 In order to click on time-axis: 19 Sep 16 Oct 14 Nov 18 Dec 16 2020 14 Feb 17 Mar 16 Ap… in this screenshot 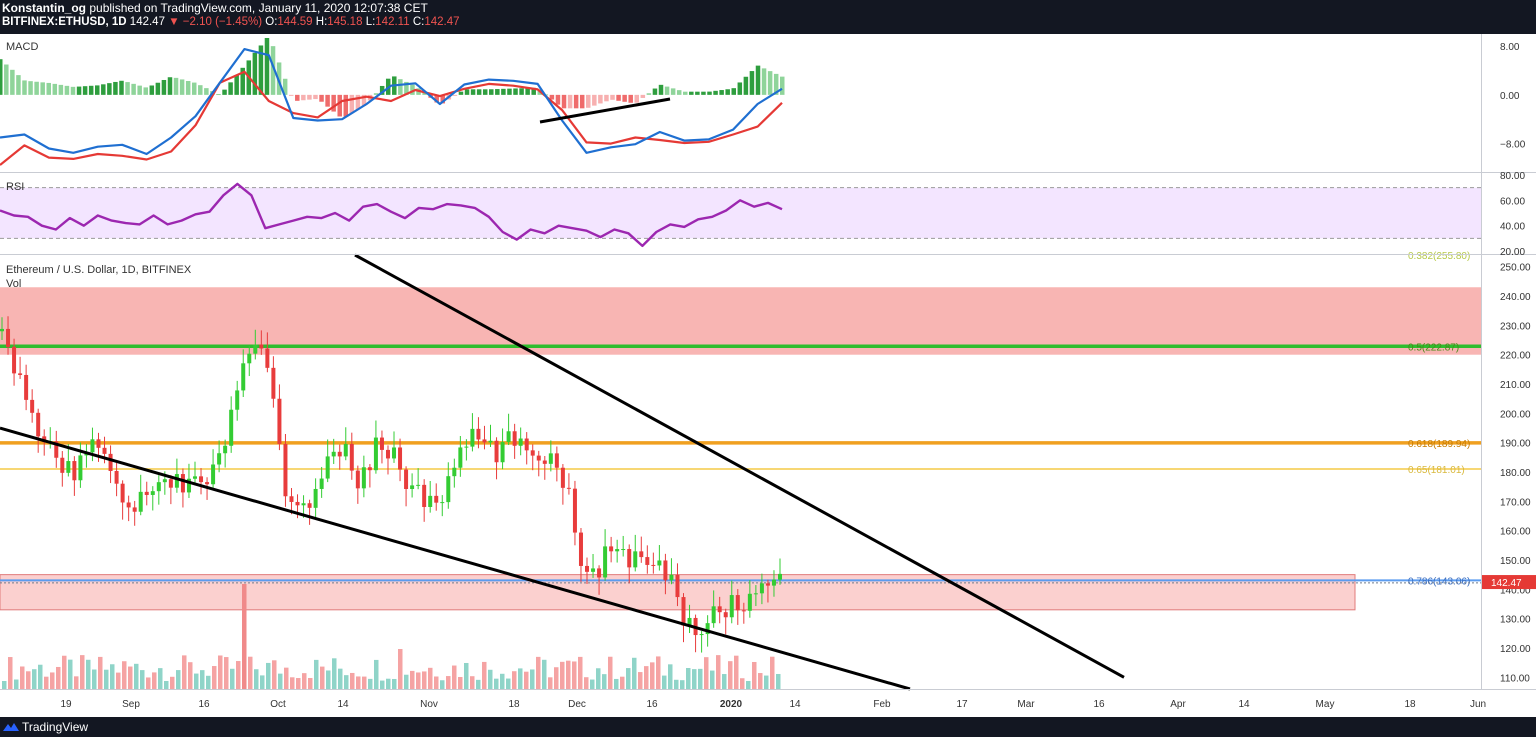, I will do `click(773, 704)`.